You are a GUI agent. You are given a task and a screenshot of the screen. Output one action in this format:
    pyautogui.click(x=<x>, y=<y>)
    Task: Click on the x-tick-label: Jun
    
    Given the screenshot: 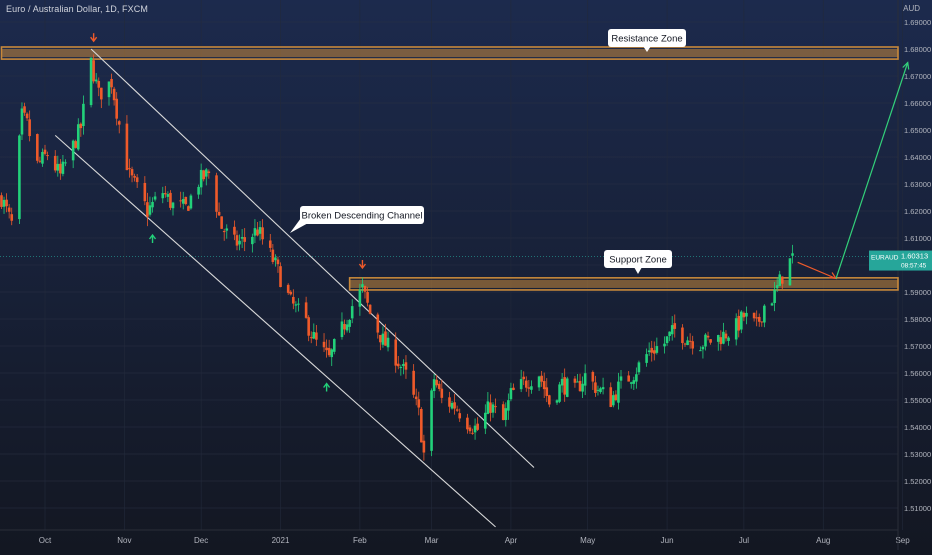 What is the action you would take?
    pyautogui.click(x=667, y=540)
    